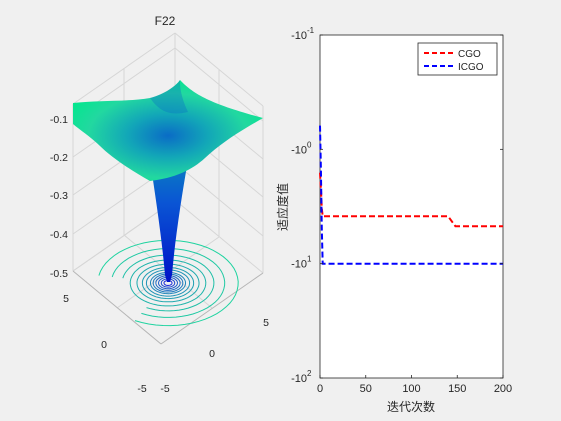  Describe the element at coordinates (411, 200) in the screenshot. I see `series-line-cgo` at that location.